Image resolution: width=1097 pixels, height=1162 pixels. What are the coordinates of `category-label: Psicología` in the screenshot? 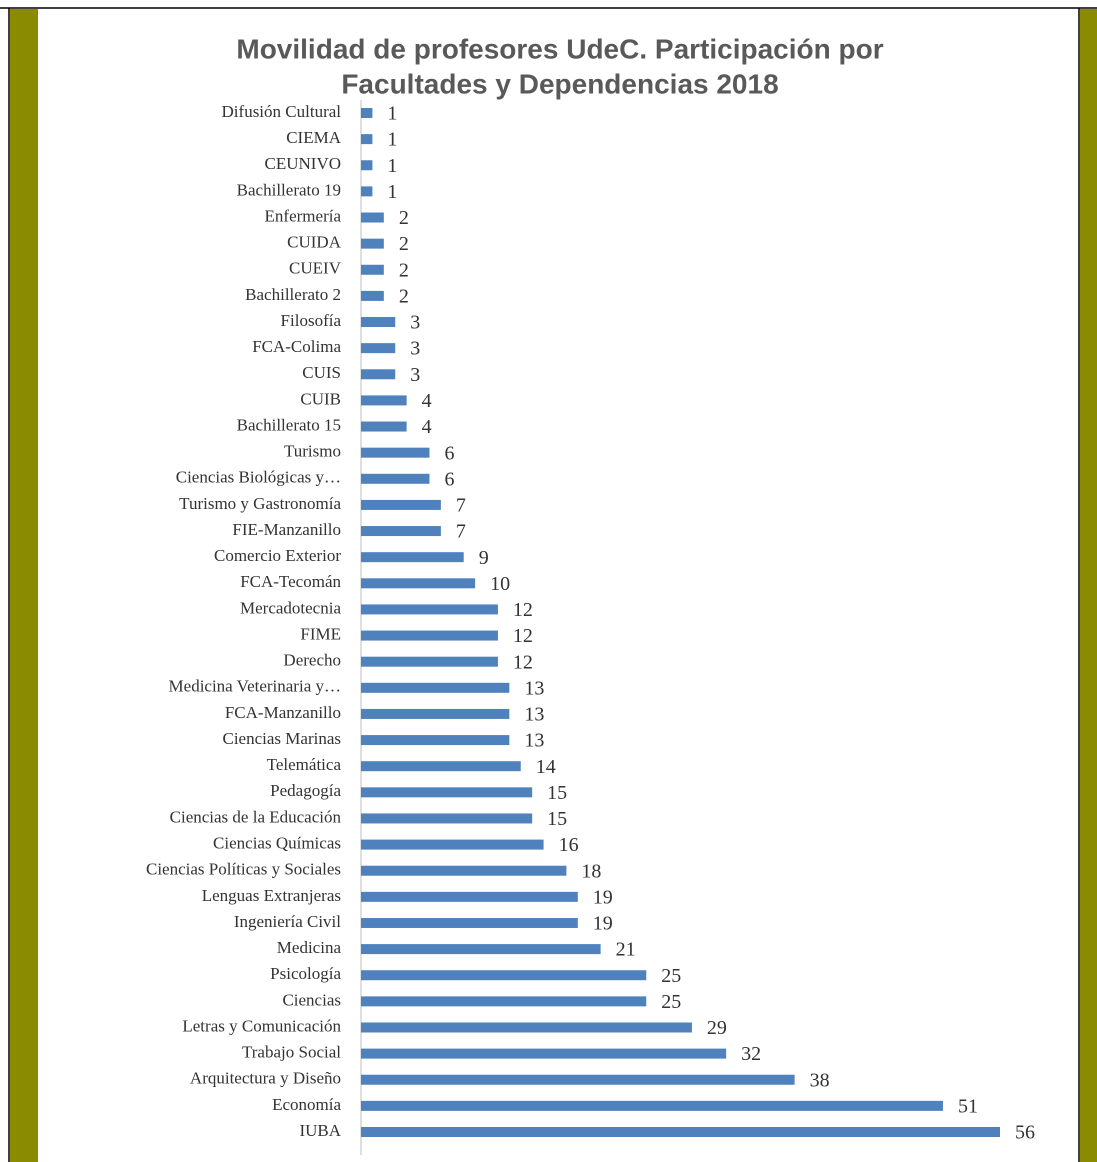 It's located at (305, 973).